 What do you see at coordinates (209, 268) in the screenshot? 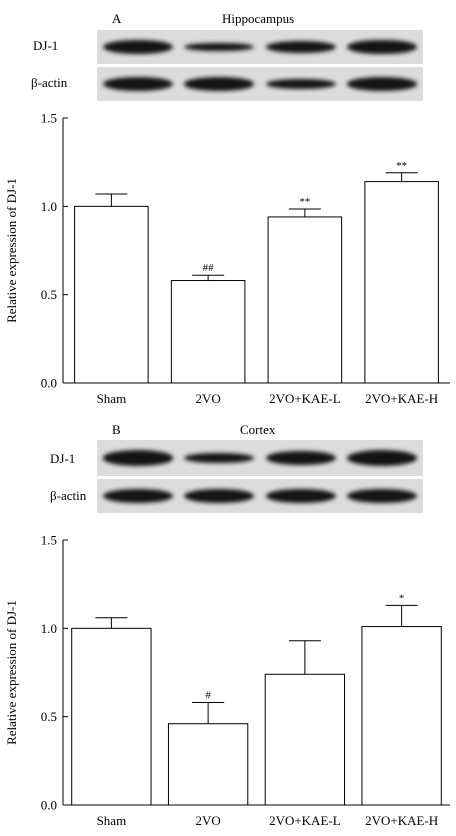
I see `significance-label: ##` at bounding box center [209, 268].